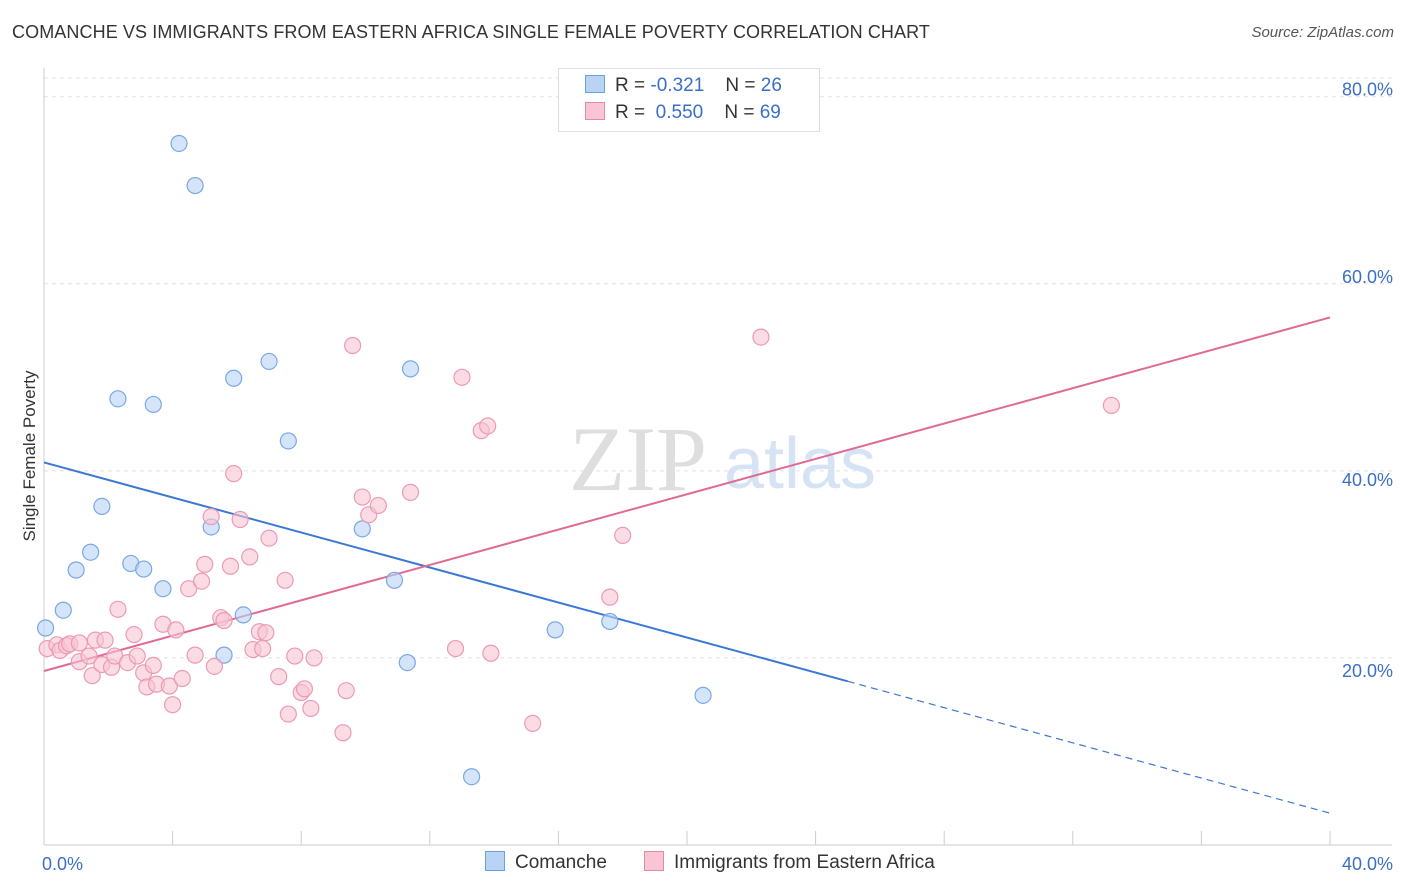 Image resolution: width=1406 pixels, height=892 pixels. I want to click on y-tick-label: 60.0%, so click(1367, 277).